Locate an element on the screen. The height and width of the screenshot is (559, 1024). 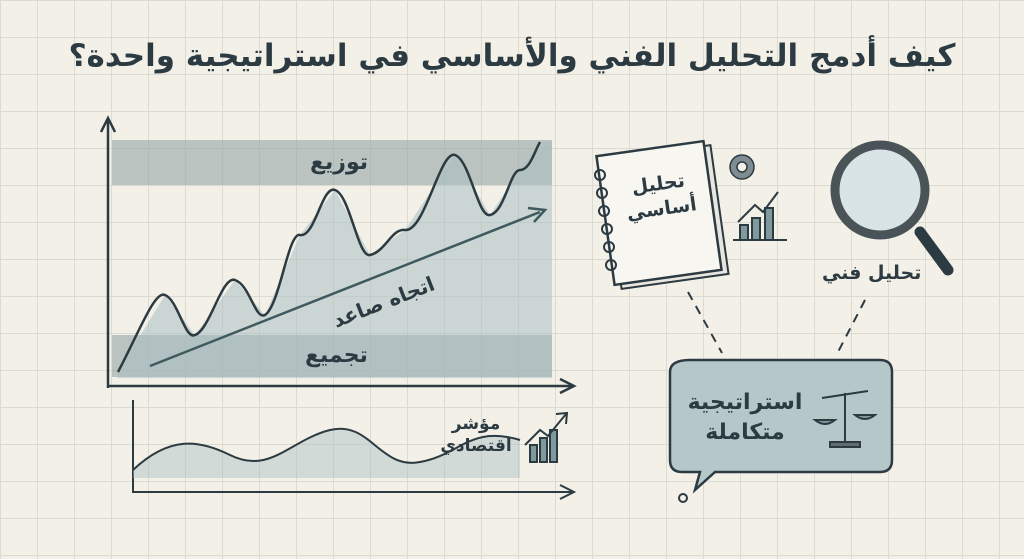
indicator-wave is located at coordinates (326, 453).